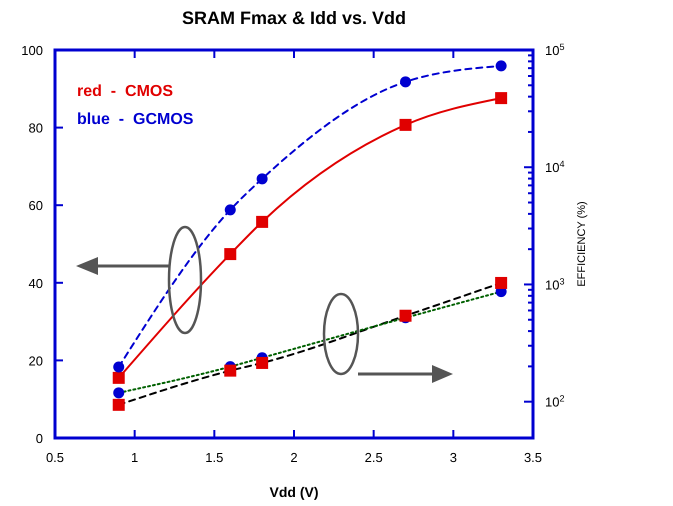 The image size is (673, 506). What do you see at coordinates (555, 284) in the screenshot?
I see `y2-tick-label: 10$^{3}$` at bounding box center [555, 284].